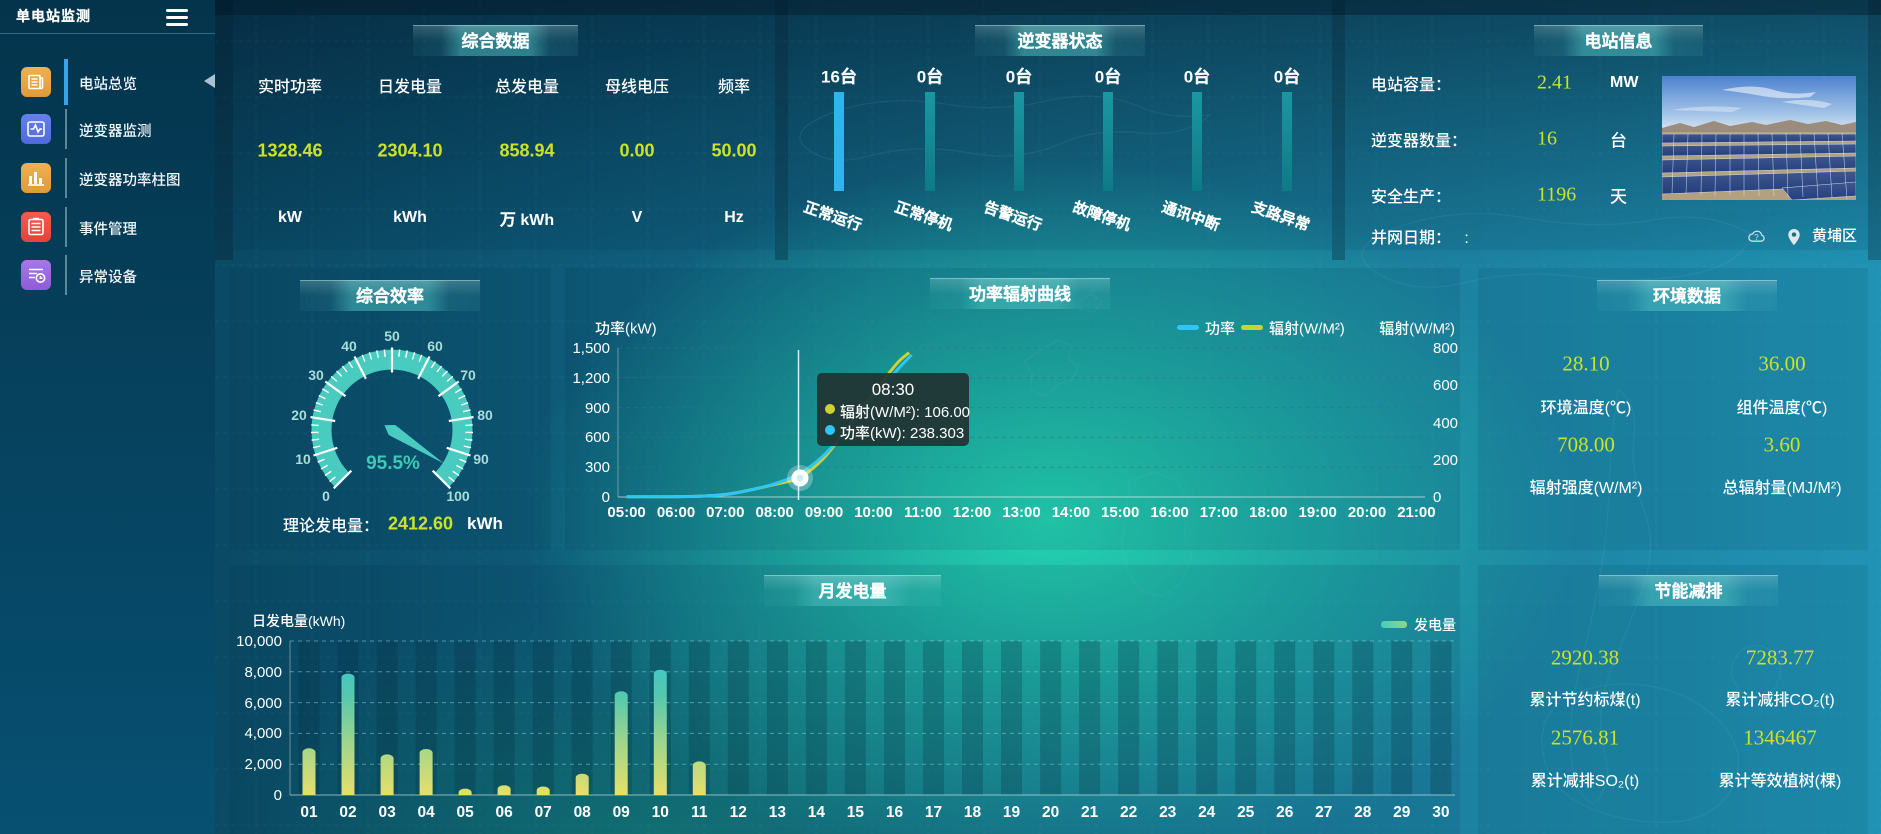  What do you see at coordinates (485, 415) in the screenshot?
I see `svg-text: 80` at bounding box center [485, 415].